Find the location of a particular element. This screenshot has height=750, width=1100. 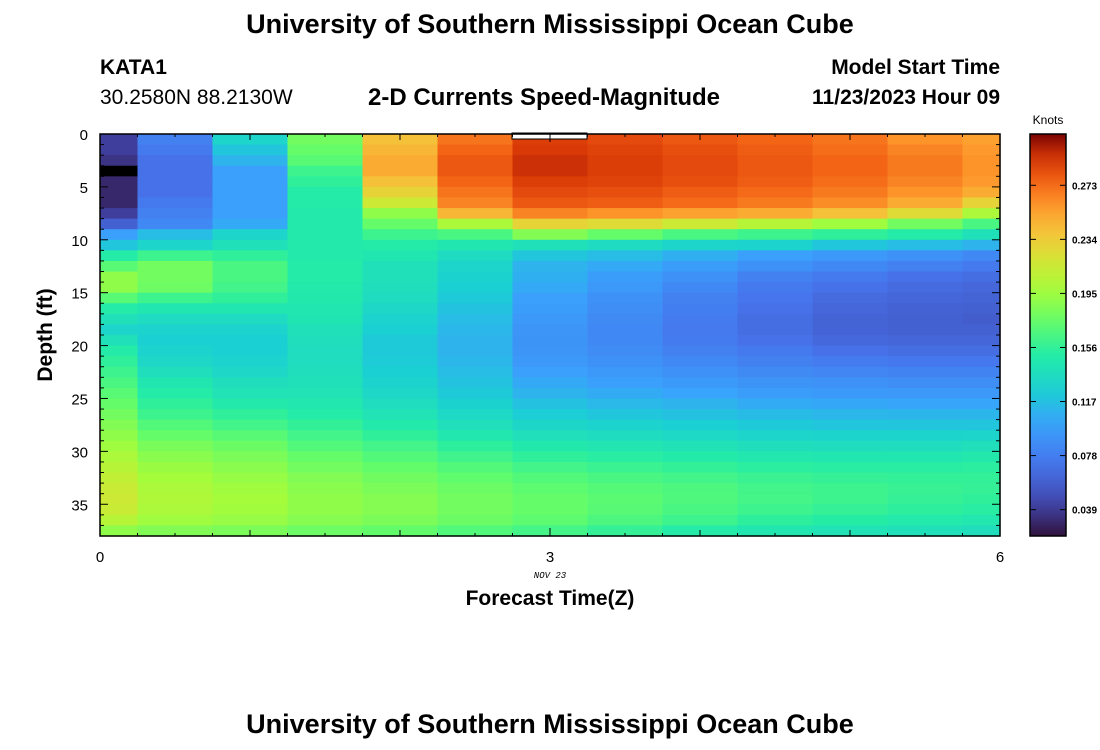

x-tick-label: 6 is located at coordinates (1000, 557).